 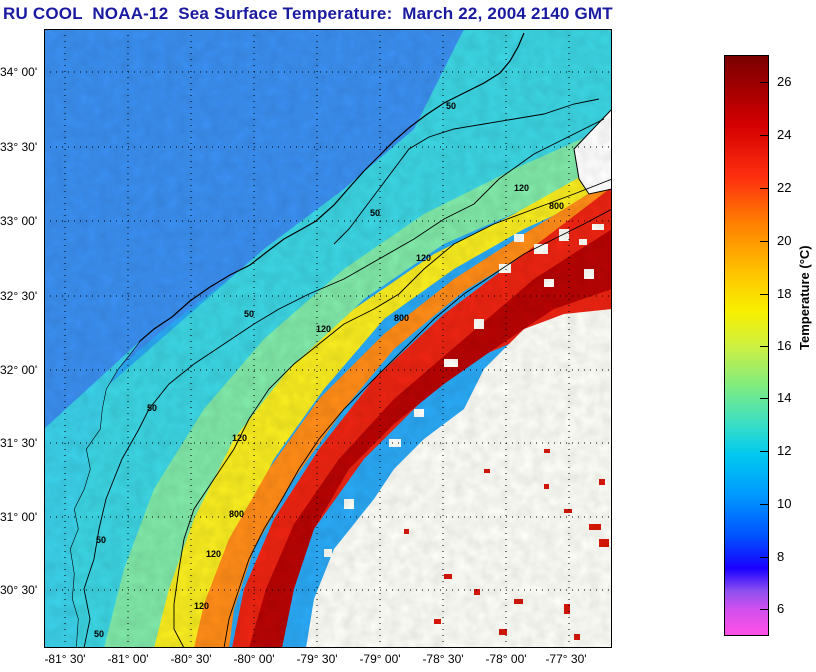 I want to click on contour-50m-inner, so click(x=466, y=171).